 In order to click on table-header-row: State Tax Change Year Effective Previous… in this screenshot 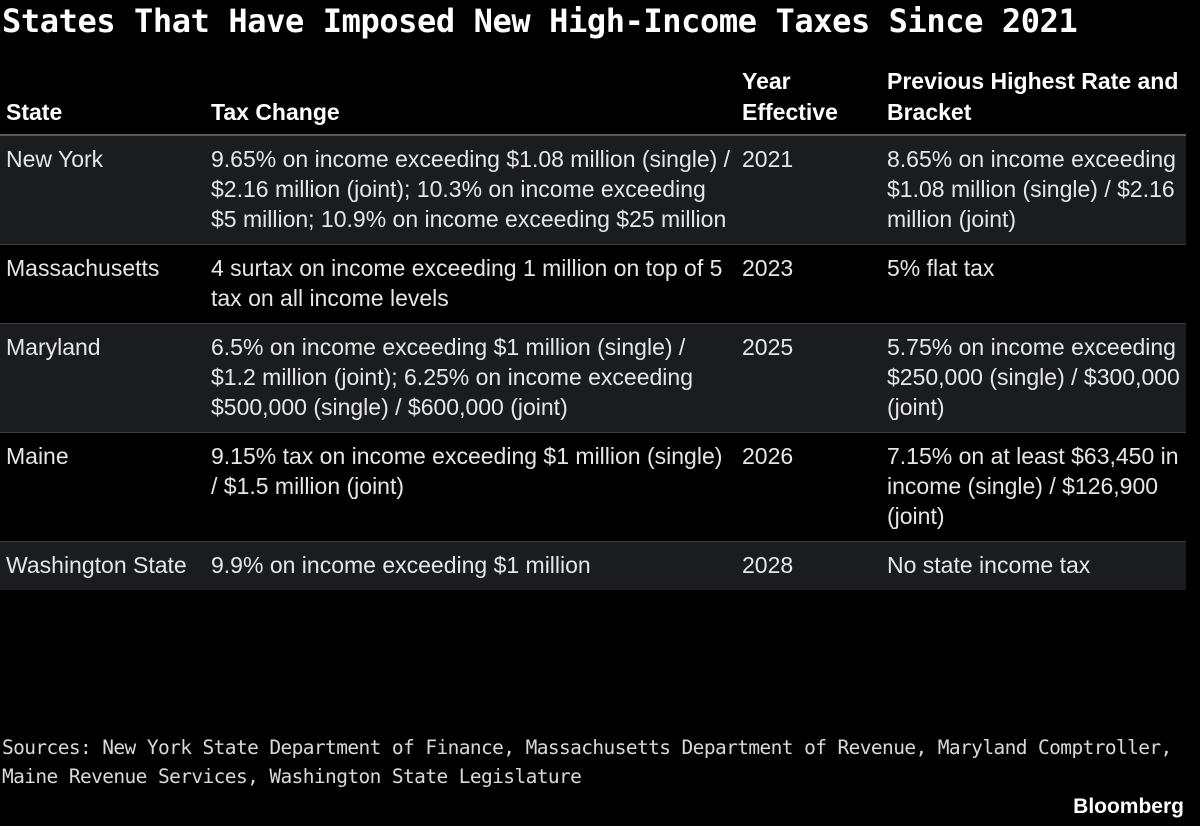, I will do `click(593, 97)`.